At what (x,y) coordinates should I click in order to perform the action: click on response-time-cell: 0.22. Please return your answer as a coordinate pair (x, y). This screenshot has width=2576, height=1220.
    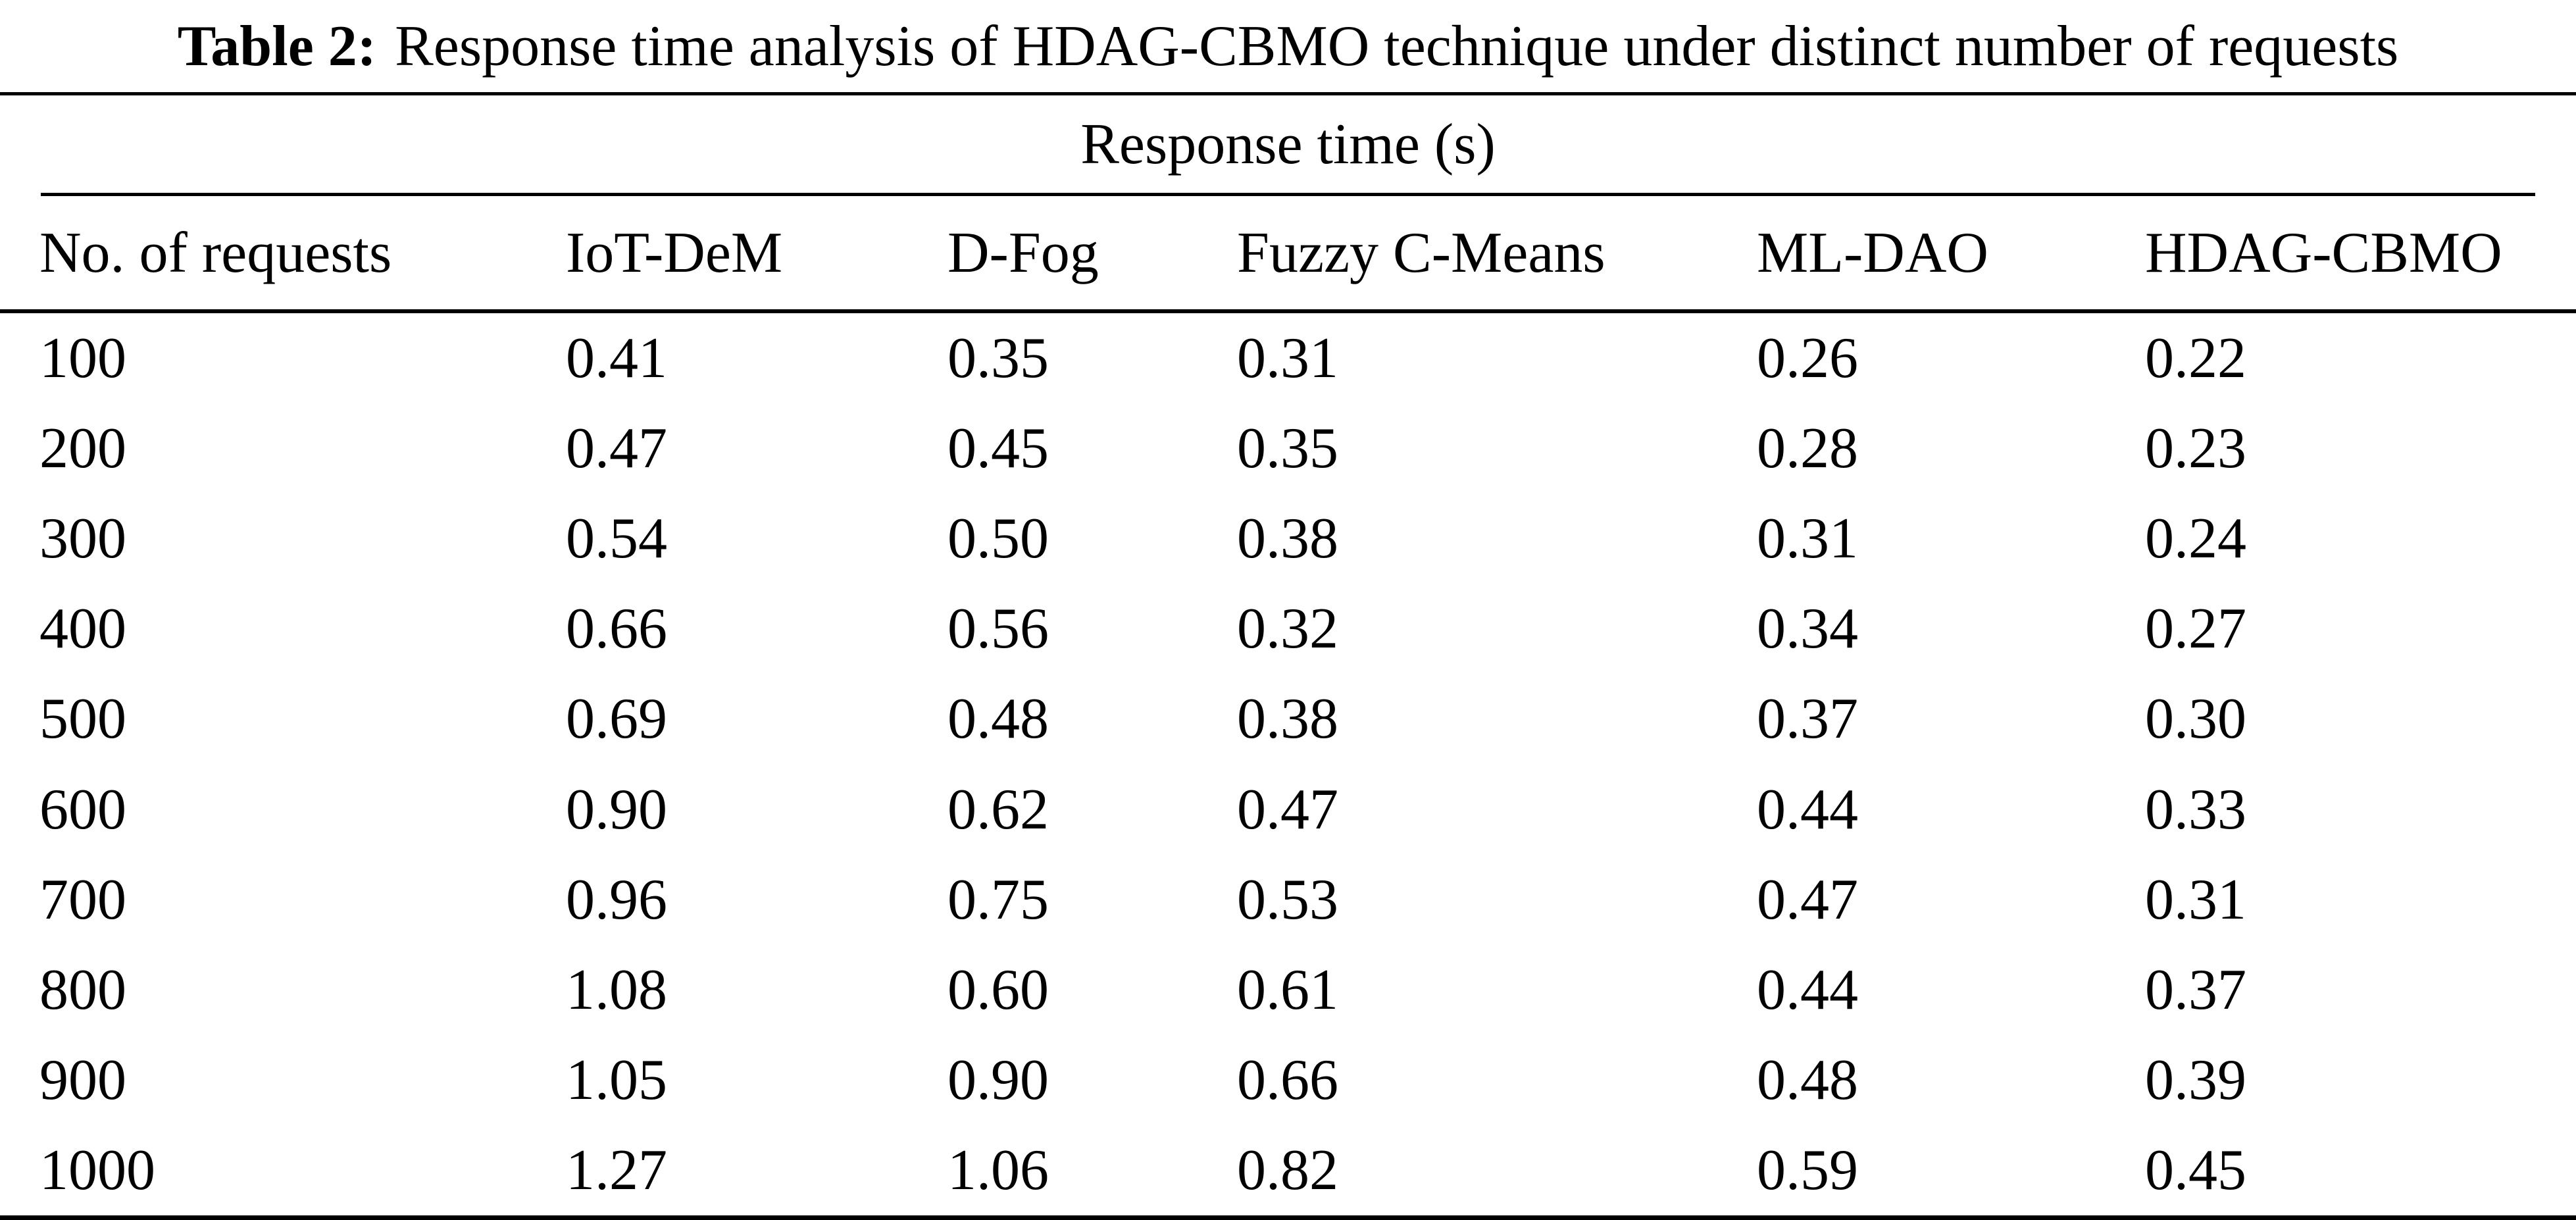
    Looking at the image, I should click on (2195, 358).